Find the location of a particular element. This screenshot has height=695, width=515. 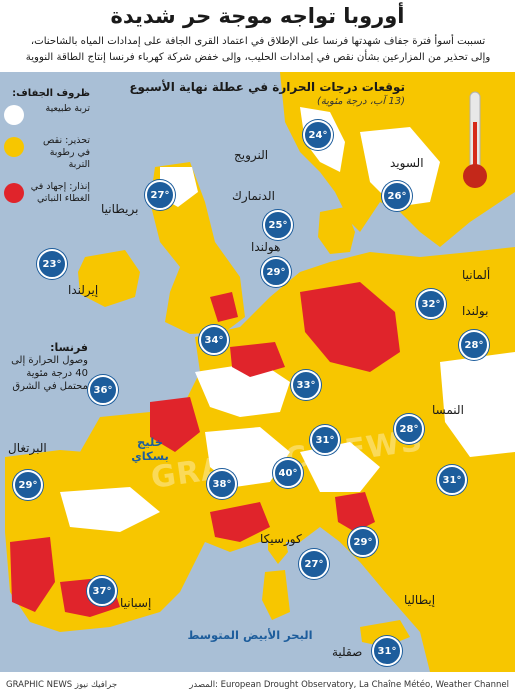

legend-item-normal: تربة طبيعية is located at coordinates (47, 114).